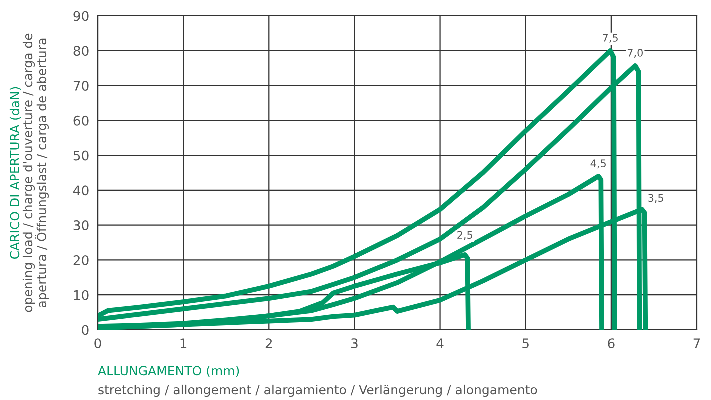 The width and height of the screenshot is (711, 400). I want to click on y-tick-label: 40, so click(81, 191).